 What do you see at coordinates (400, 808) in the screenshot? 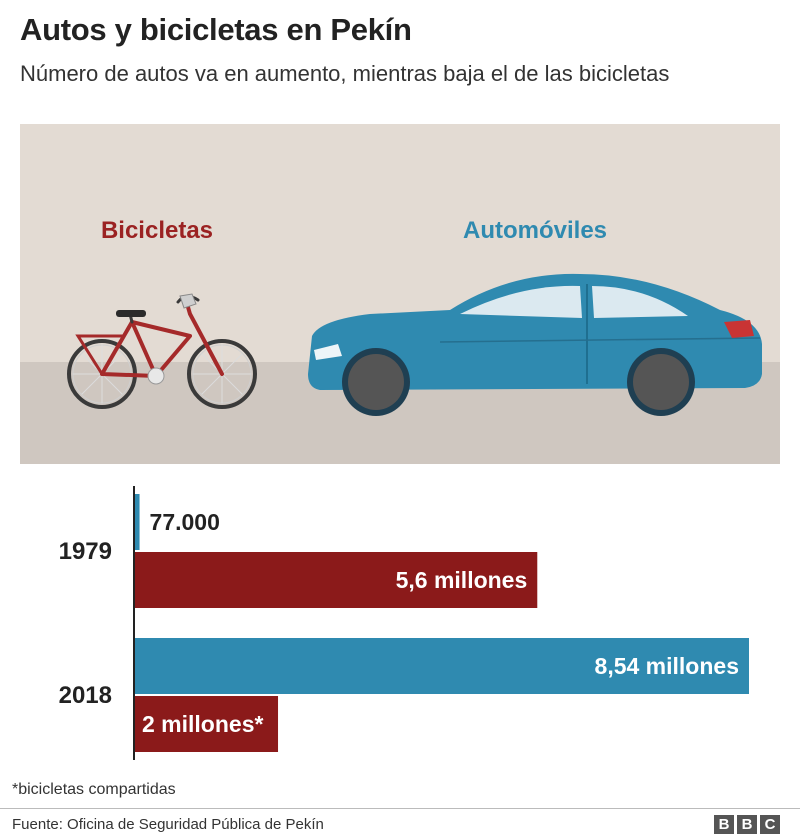
I see `divider` at bounding box center [400, 808].